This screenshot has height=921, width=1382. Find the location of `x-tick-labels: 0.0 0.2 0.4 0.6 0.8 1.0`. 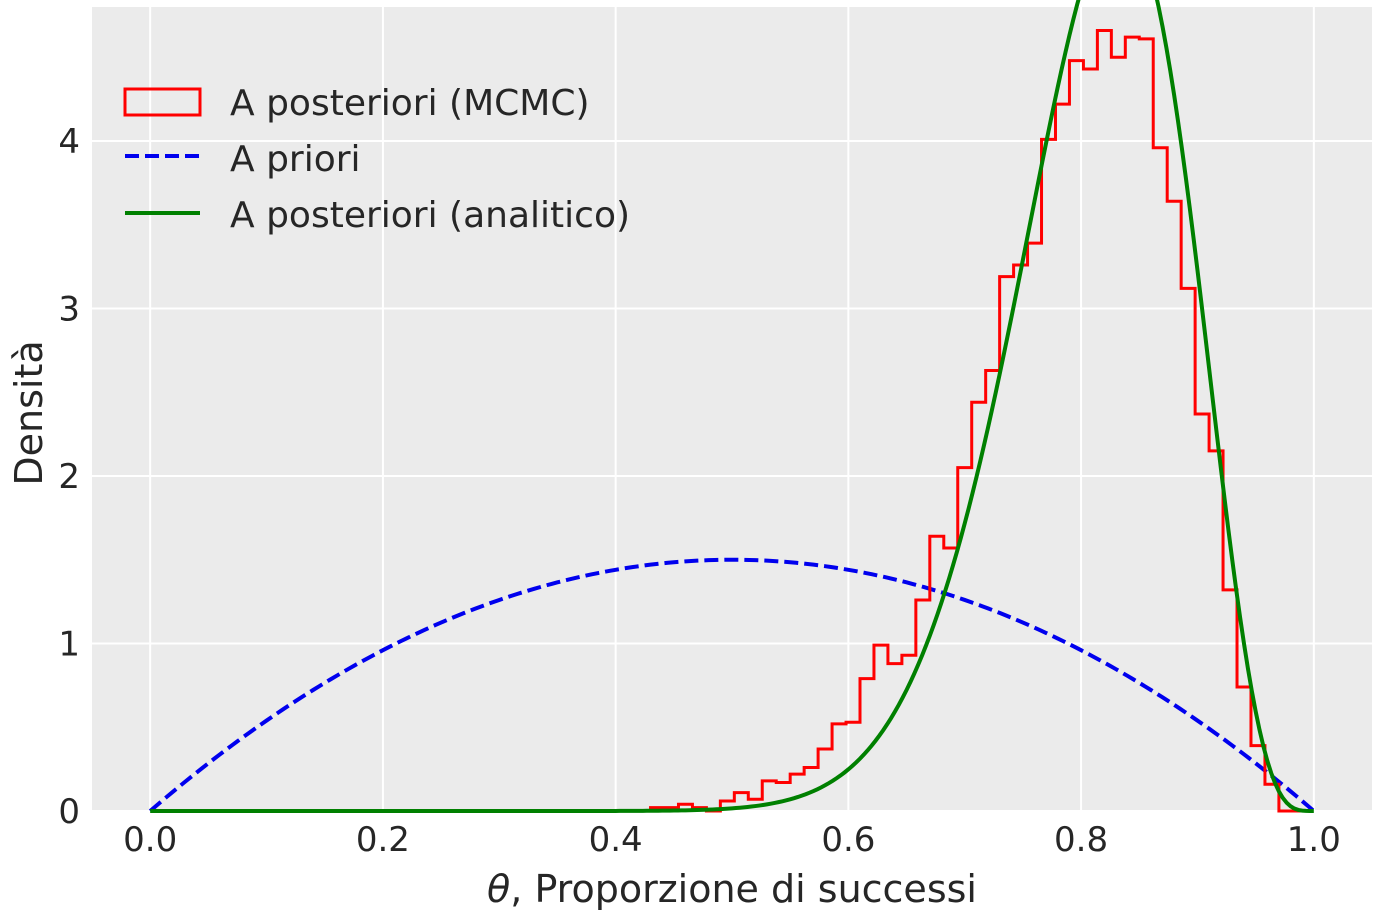

x-tick-labels: 0.0 0.2 0.4 0.6 0.8 1.0 is located at coordinates (732, 840).